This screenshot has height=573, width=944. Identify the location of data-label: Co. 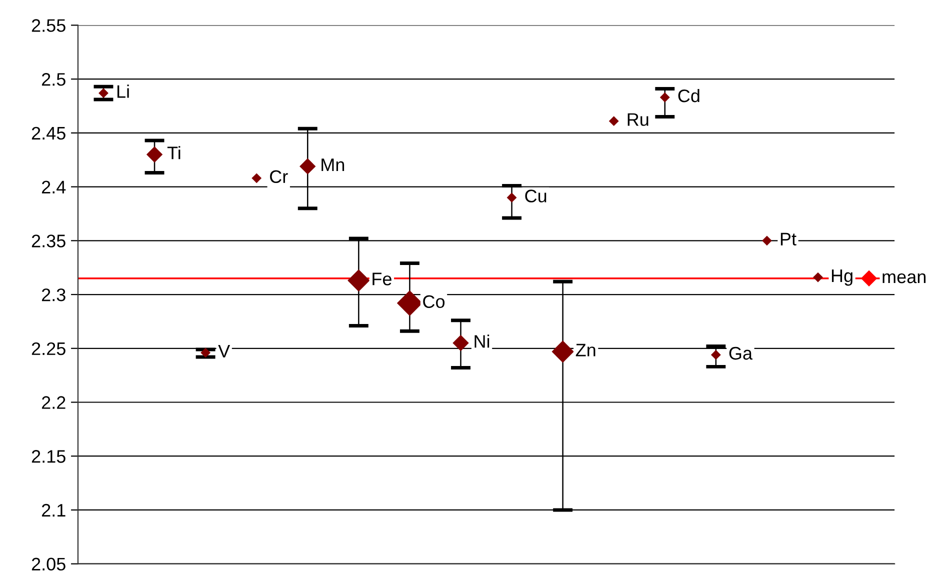
(434, 301).